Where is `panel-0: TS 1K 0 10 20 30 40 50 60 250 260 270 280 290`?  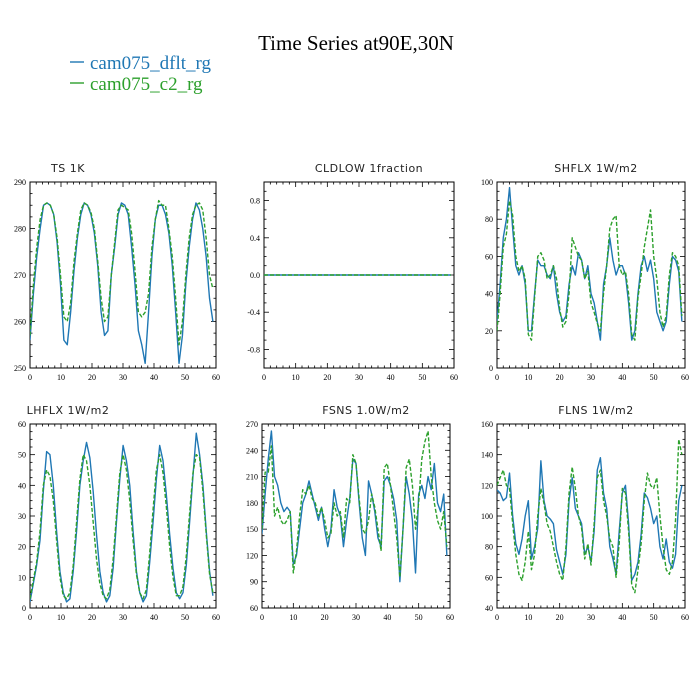 panel-0: TS 1K 0 10 20 30 40 50 60 250 260 270 280 290 is located at coordinates (117, 272).